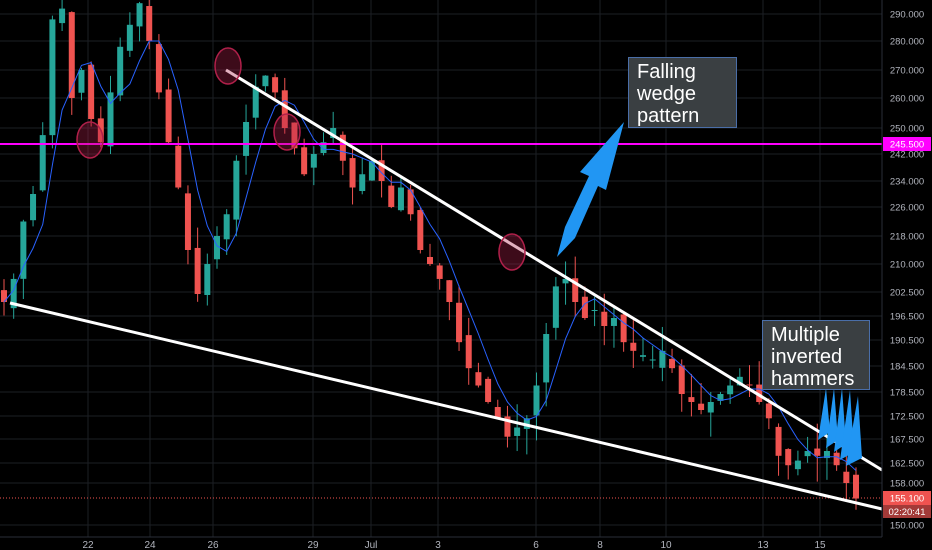 Image resolution: width=932 pixels, height=550 pixels. I want to click on level-price-tag, so click(907, 144).